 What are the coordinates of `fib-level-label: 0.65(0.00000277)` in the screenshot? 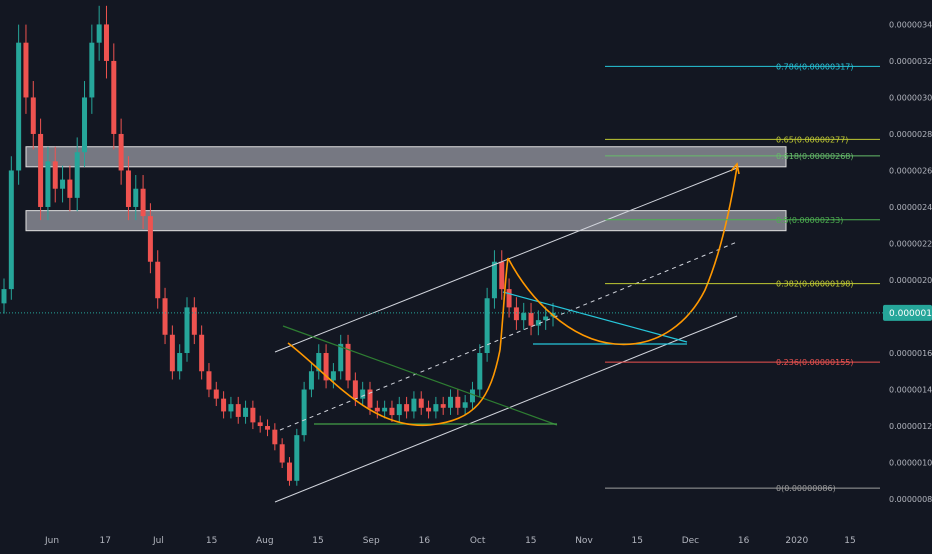 It's located at (812, 139).